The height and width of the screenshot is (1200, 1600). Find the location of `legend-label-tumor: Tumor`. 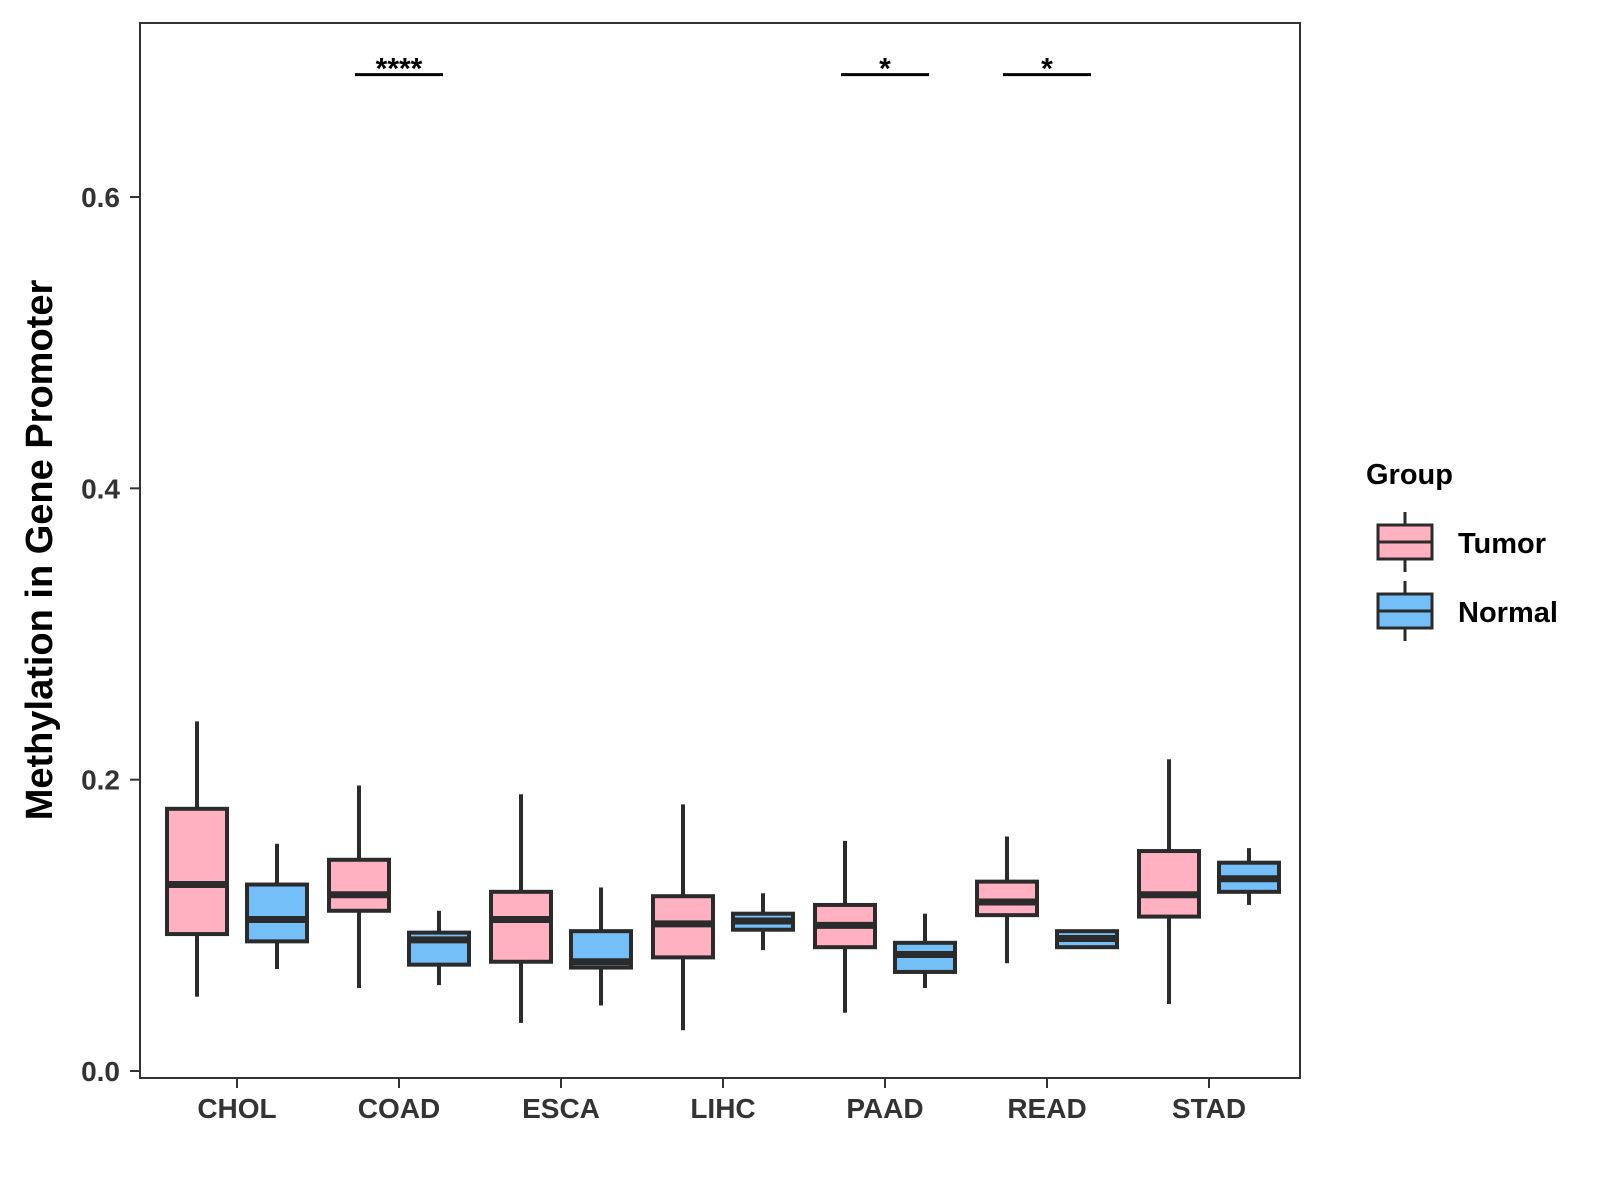

legend-label-tumor: Tumor is located at coordinates (1502, 544).